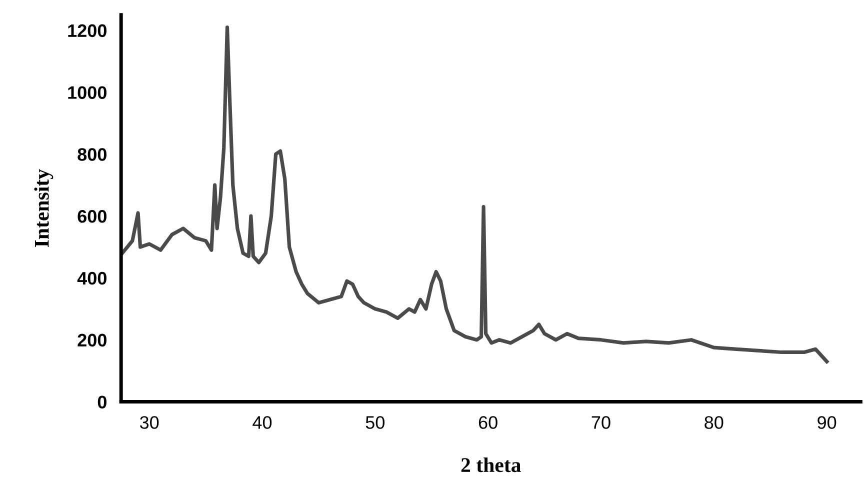 The width and height of the screenshot is (865, 496). I want to click on y-tick-label: 600, so click(92, 216).